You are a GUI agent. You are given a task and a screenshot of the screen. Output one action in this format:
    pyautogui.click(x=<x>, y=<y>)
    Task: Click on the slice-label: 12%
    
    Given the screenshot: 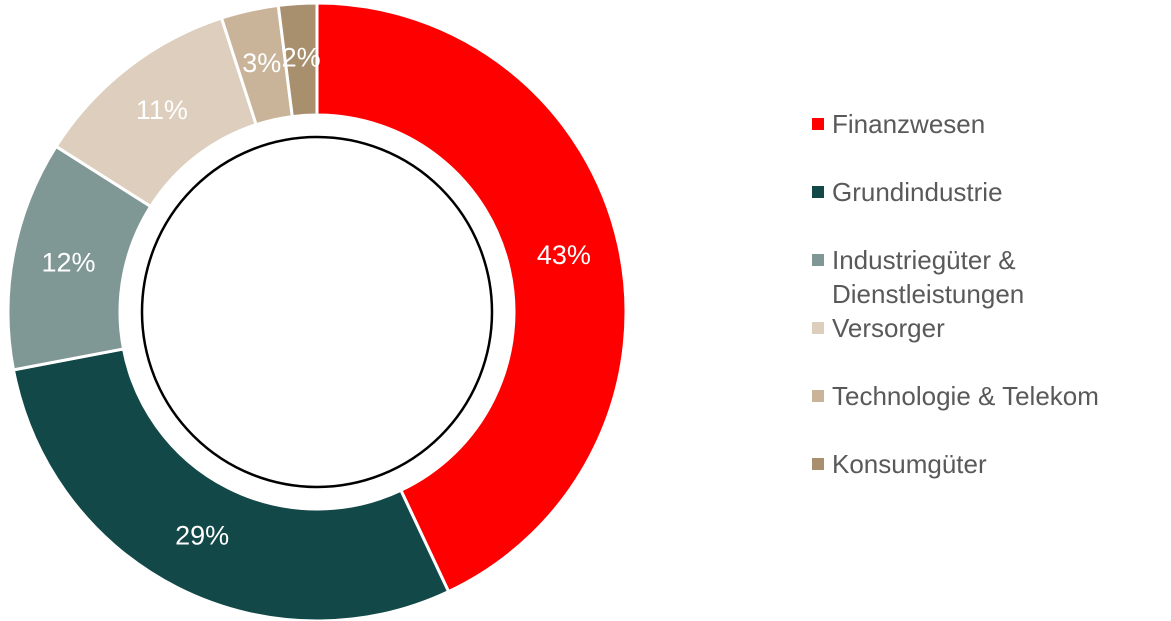 What is the action you would take?
    pyautogui.click(x=68, y=263)
    